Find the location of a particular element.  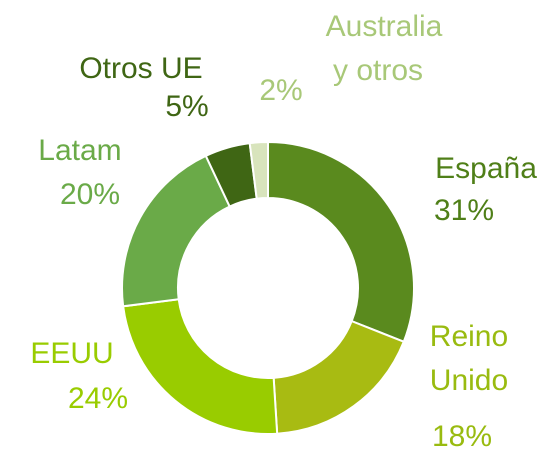

value-label: 20% is located at coordinates (90, 194).